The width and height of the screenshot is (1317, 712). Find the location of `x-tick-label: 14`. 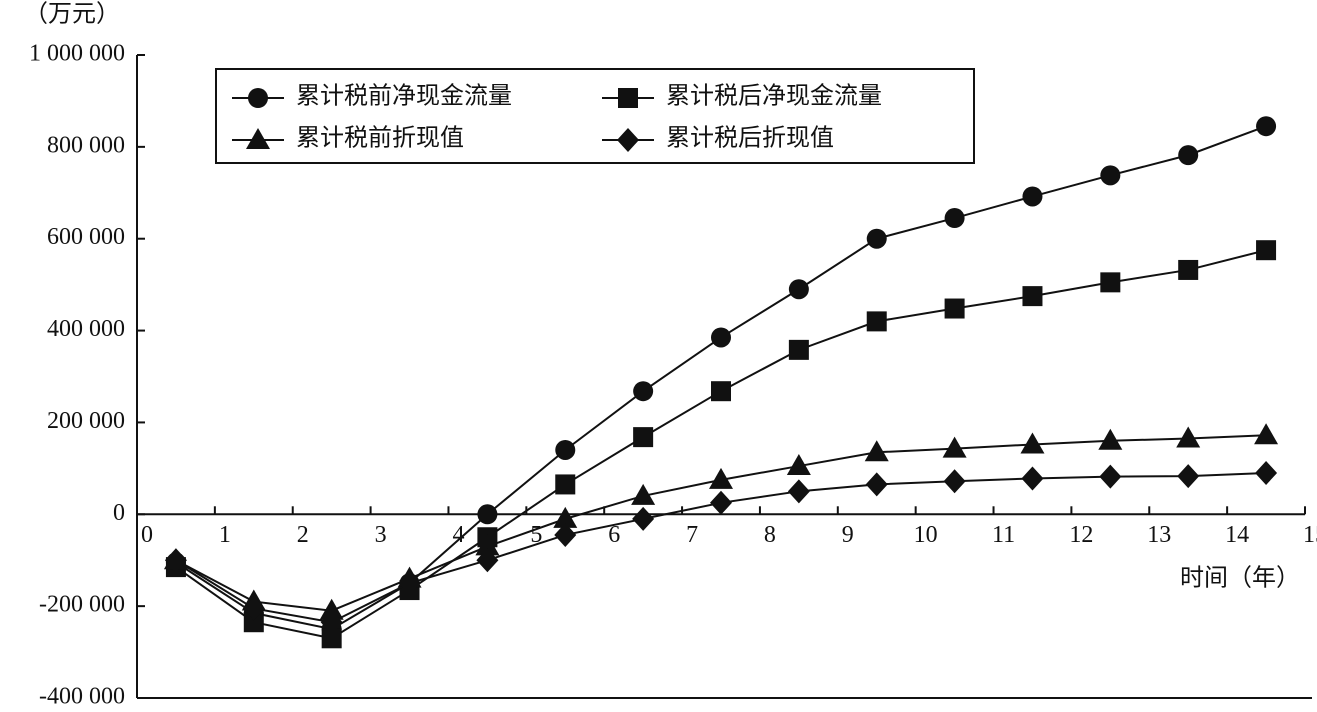

x-tick-label: 14 is located at coordinates (1237, 535).